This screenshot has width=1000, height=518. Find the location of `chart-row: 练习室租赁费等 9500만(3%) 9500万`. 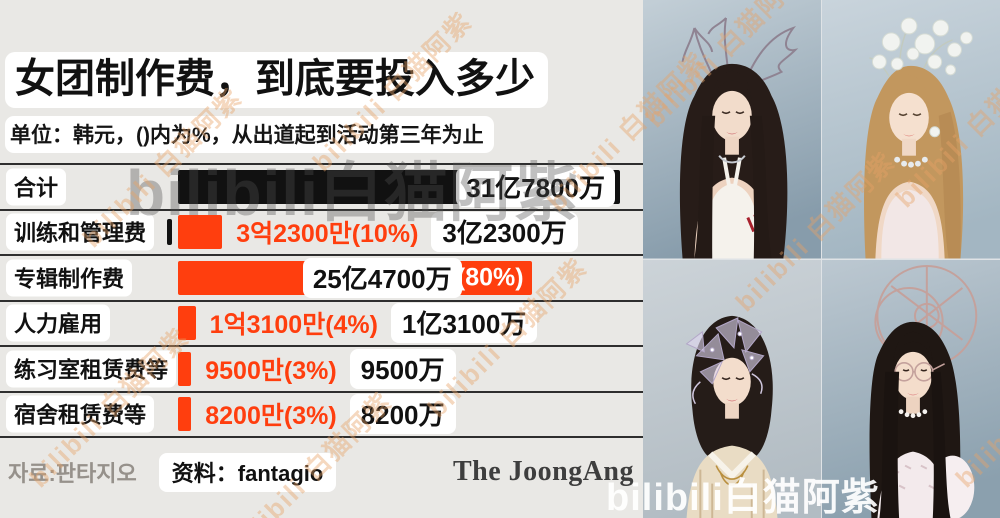

chart-row: 练习室租赁费等 9500만(3%) 9500万 is located at coordinates (321, 368).